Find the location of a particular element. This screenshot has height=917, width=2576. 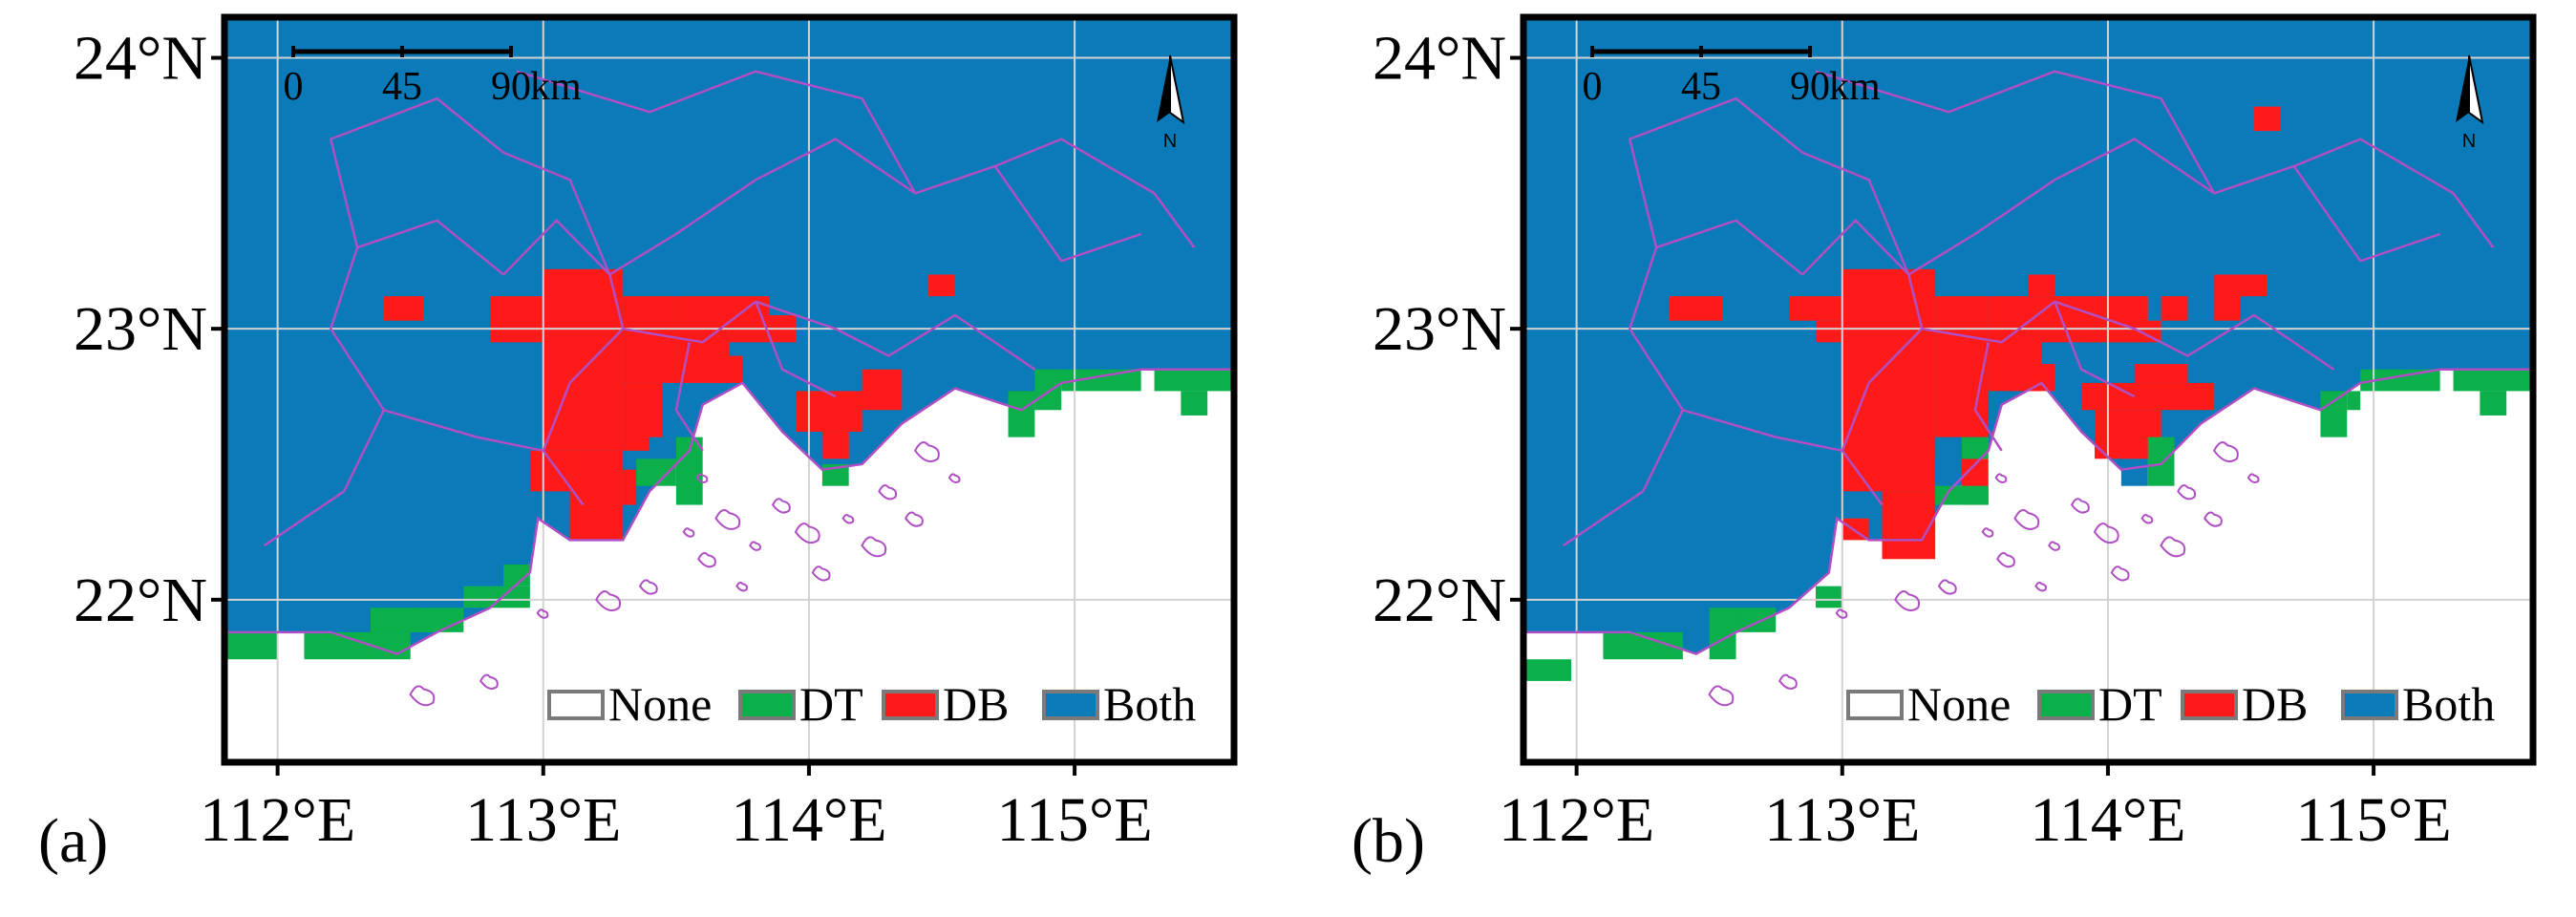

legend: None DT DB Both is located at coordinates (2170, 704).